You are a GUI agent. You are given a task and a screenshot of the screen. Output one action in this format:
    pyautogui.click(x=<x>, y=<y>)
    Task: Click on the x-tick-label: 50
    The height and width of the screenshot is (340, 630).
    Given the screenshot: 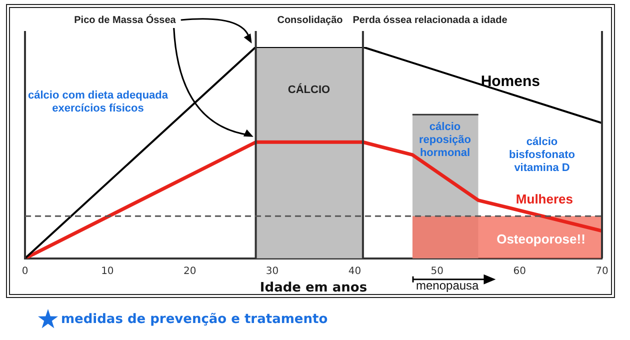 What is the action you would take?
    pyautogui.click(x=437, y=271)
    